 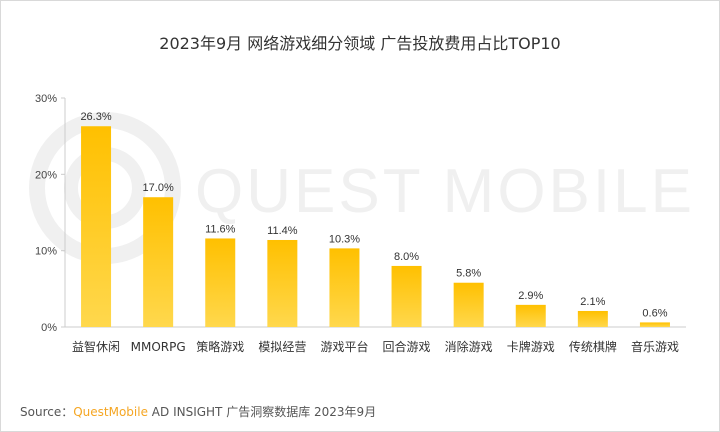 What do you see at coordinates (655, 346) in the screenshot?
I see `x-tick-label: 音乐游戏` at bounding box center [655, 346].